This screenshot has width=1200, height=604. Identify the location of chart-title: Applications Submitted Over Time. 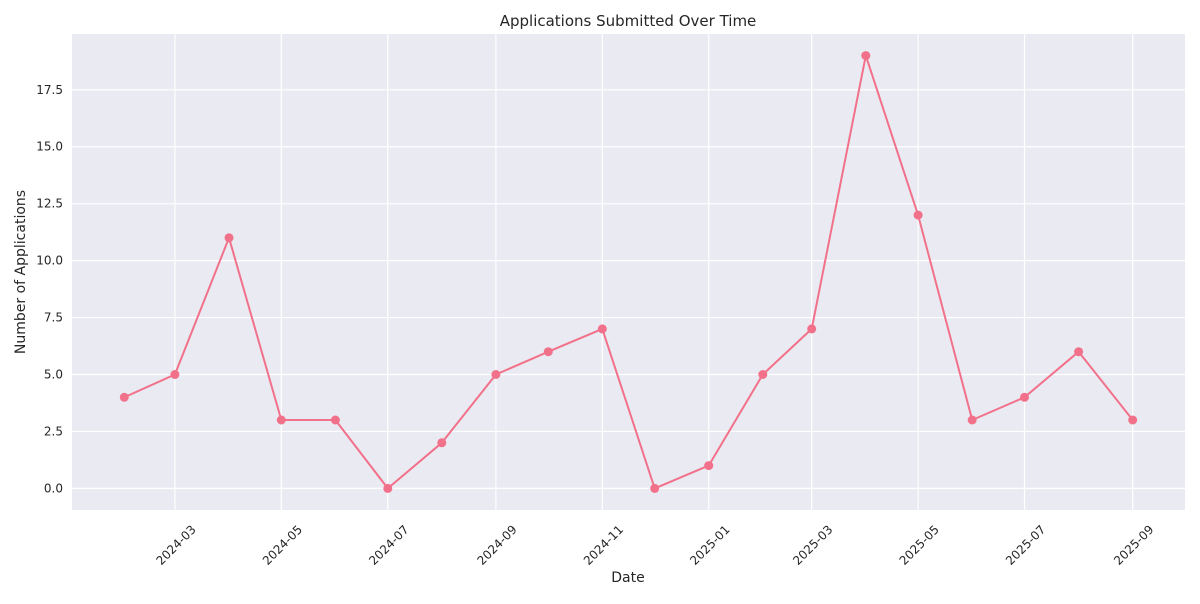
(628, 21).